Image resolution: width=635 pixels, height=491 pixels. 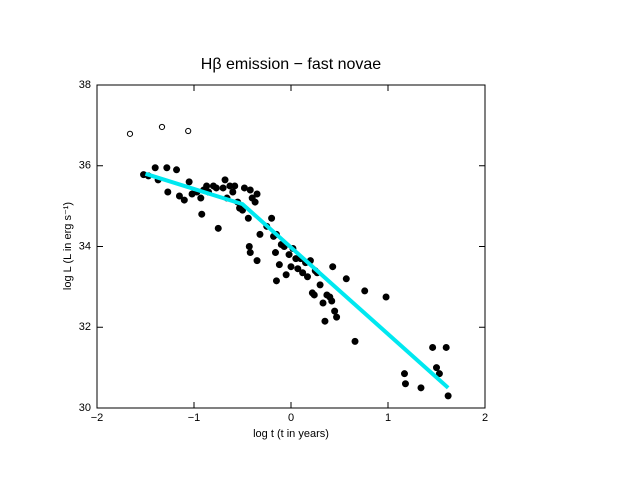 What do you see at coordinates (291, 434) in the screenshot?
I see `x-axis-label: log t (t in years)` at bounding box center [291, 434].